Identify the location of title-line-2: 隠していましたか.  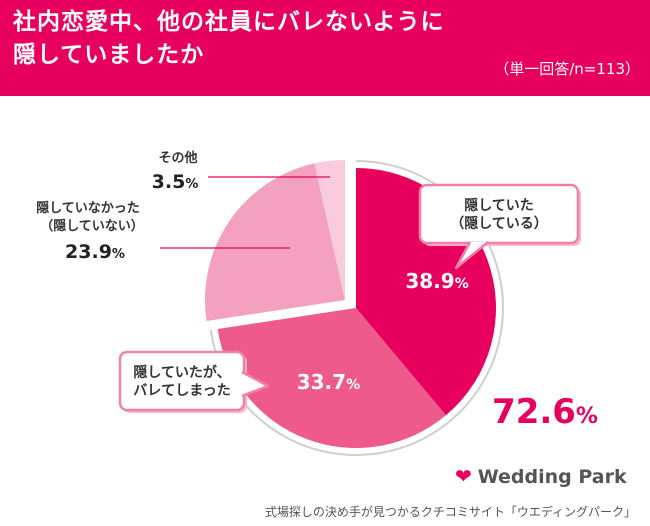
(109, 55).